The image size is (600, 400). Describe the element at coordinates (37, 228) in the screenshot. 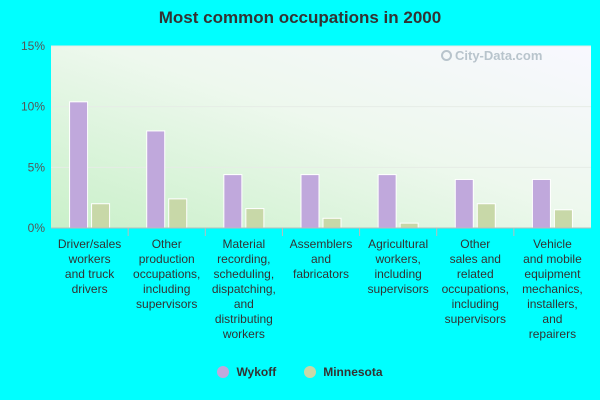

I see `y-tick-label: 0%` at that location.